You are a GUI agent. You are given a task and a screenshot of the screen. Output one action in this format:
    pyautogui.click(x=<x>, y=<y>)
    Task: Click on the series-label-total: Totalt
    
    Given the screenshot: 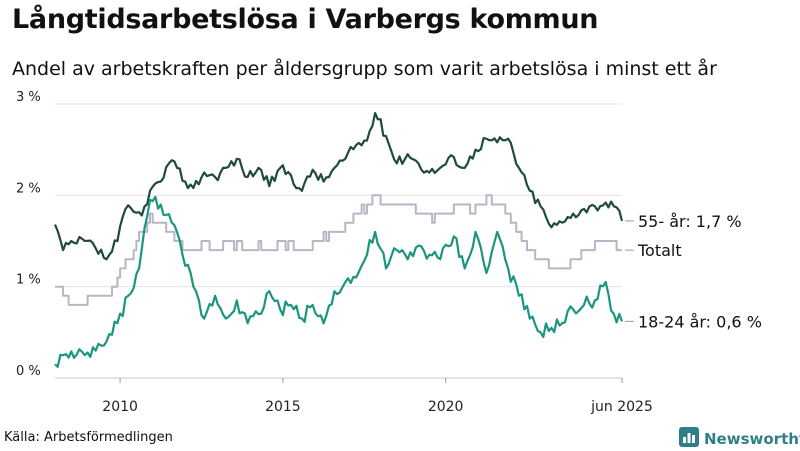 What is the action you would take?
    pyautogui.click(x=659, y=250)
    